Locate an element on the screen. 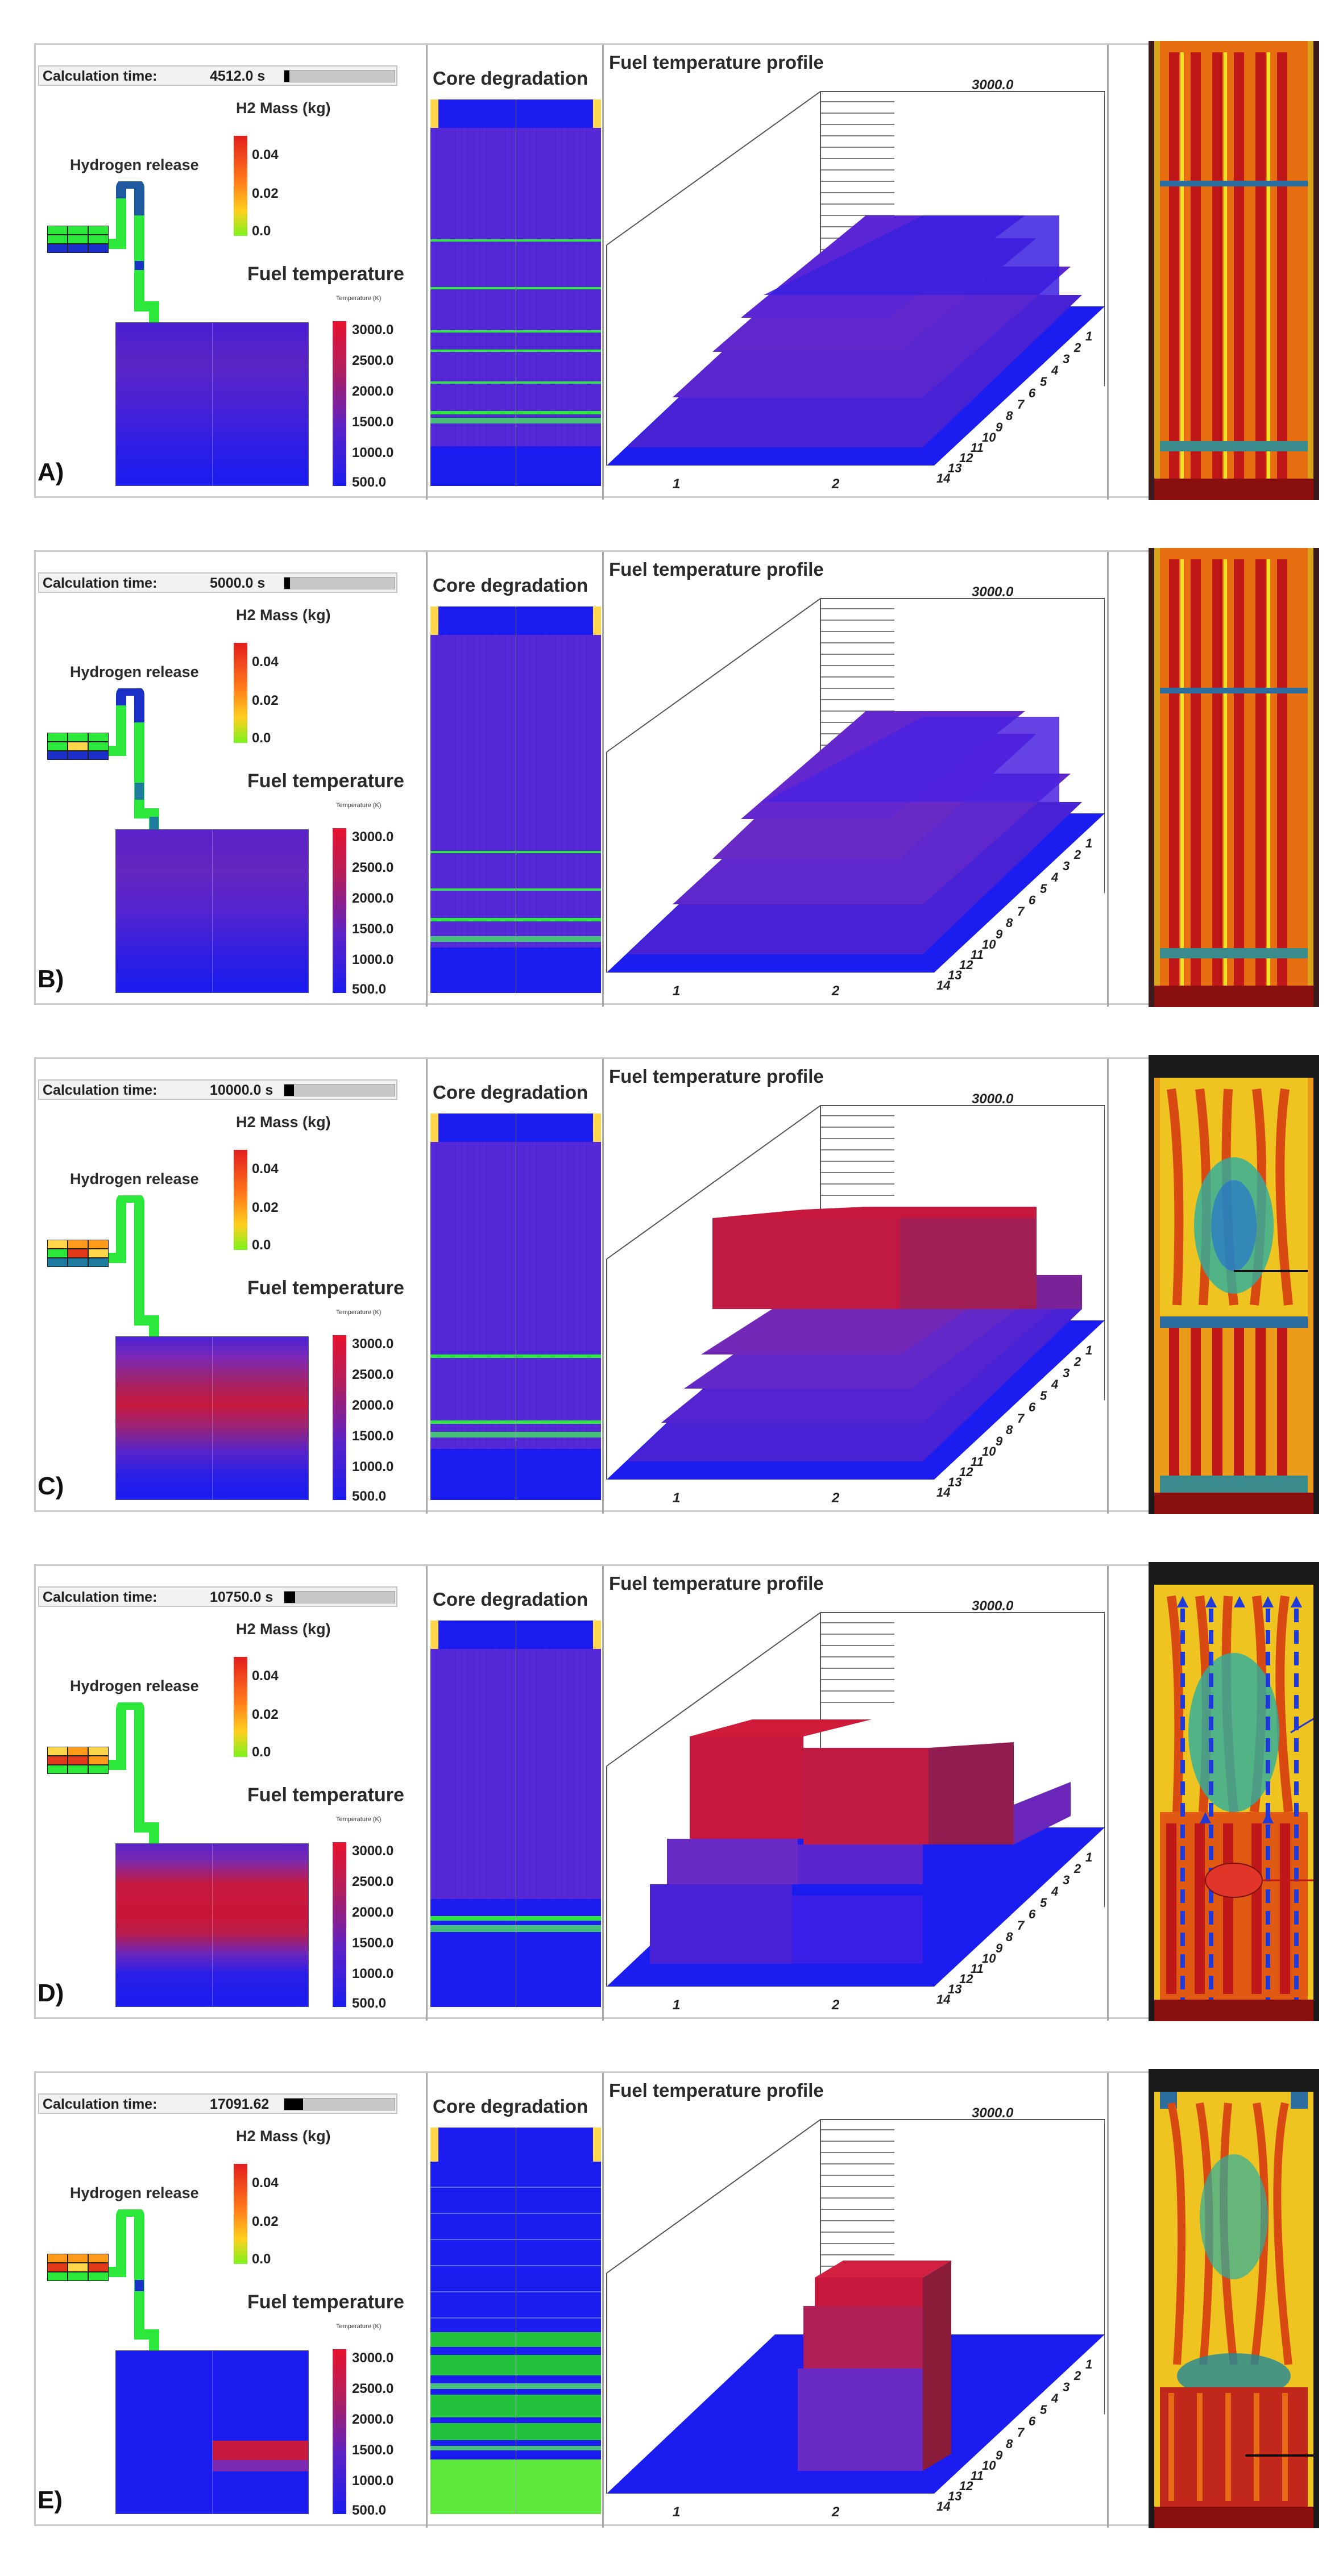  temp-tick-2: 2000.0 is located at coordinates (373, 898).